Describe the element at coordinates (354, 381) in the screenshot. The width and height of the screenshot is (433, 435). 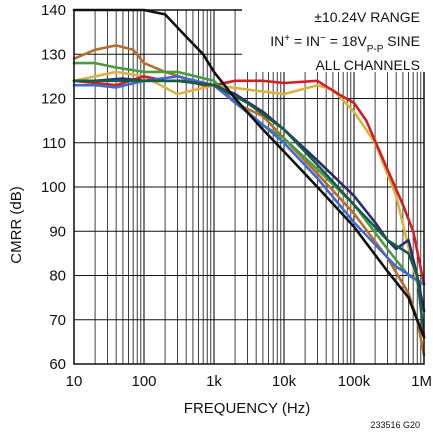
I see `x-tick-label: 100k` at that location.